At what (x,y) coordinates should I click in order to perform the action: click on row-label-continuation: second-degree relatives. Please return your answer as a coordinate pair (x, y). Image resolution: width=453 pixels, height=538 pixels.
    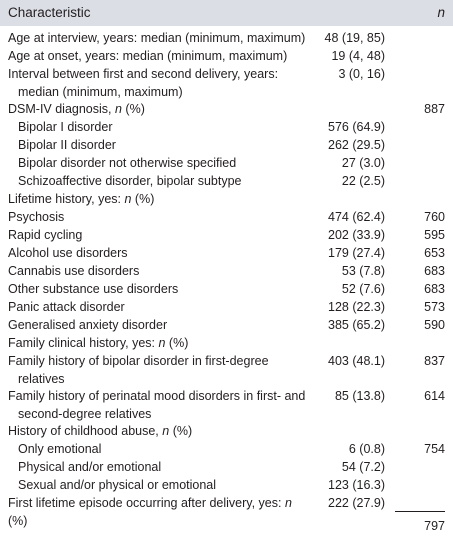
    Looking at the image, I should click on (85, 413).